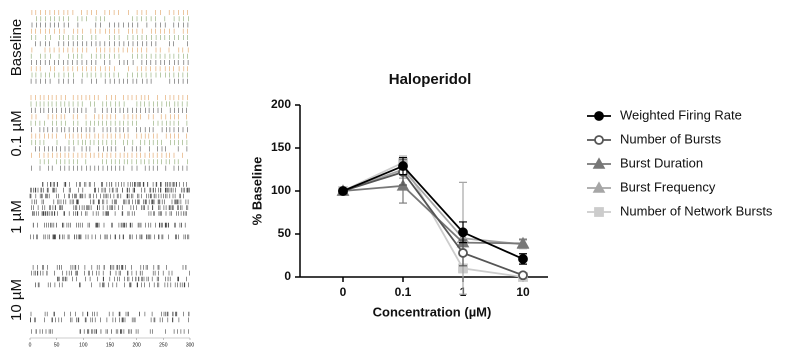 Image resolution: width=800 pixels, height=355 pixels. What do you see at coordinates (83, 345) in the screenshot?
I see `raster-x-tick-label: 100` at bounding box center [83, 345].